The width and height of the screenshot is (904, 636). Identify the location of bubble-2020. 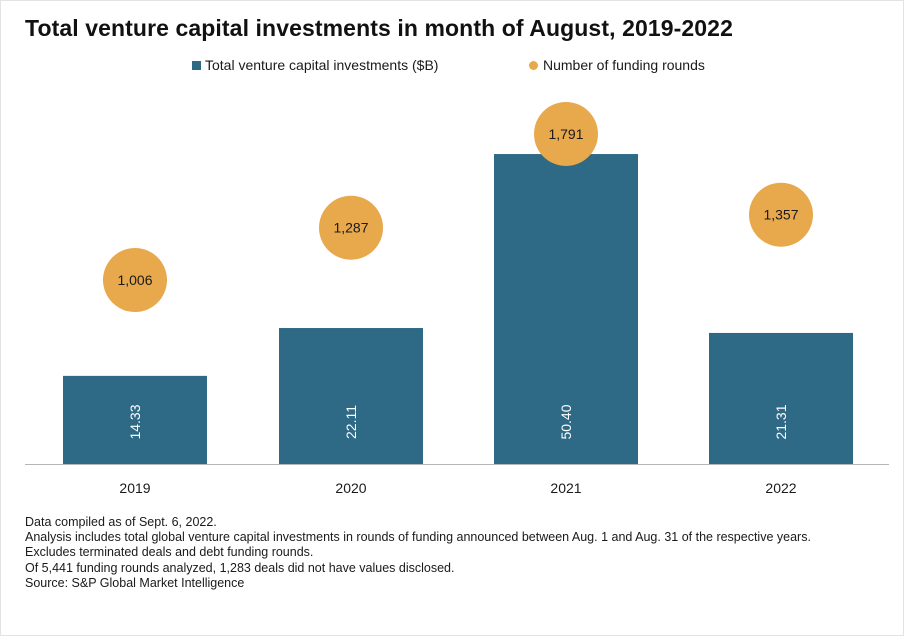
(351, 227).